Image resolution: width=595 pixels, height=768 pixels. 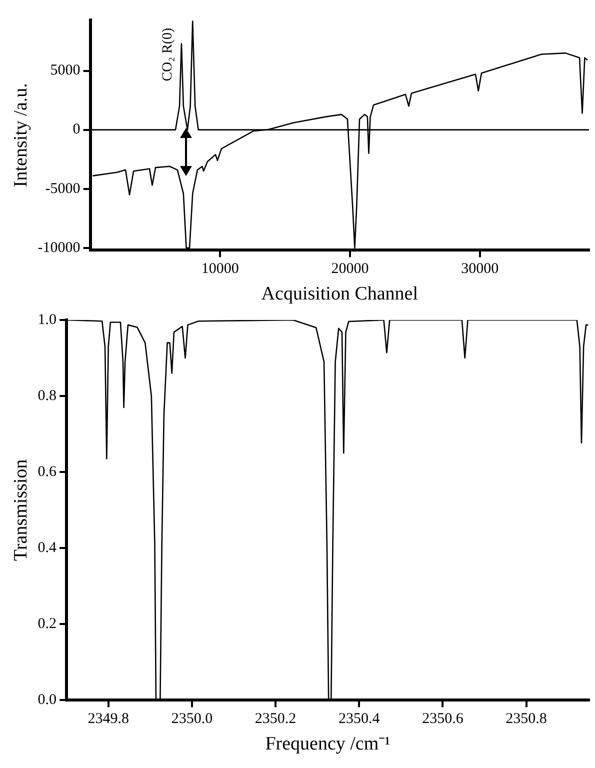 What do you see at coordinates (48, 472) in the screenshot?
I see `y-tick-label: 0.6` at bounding box center [48, 472].